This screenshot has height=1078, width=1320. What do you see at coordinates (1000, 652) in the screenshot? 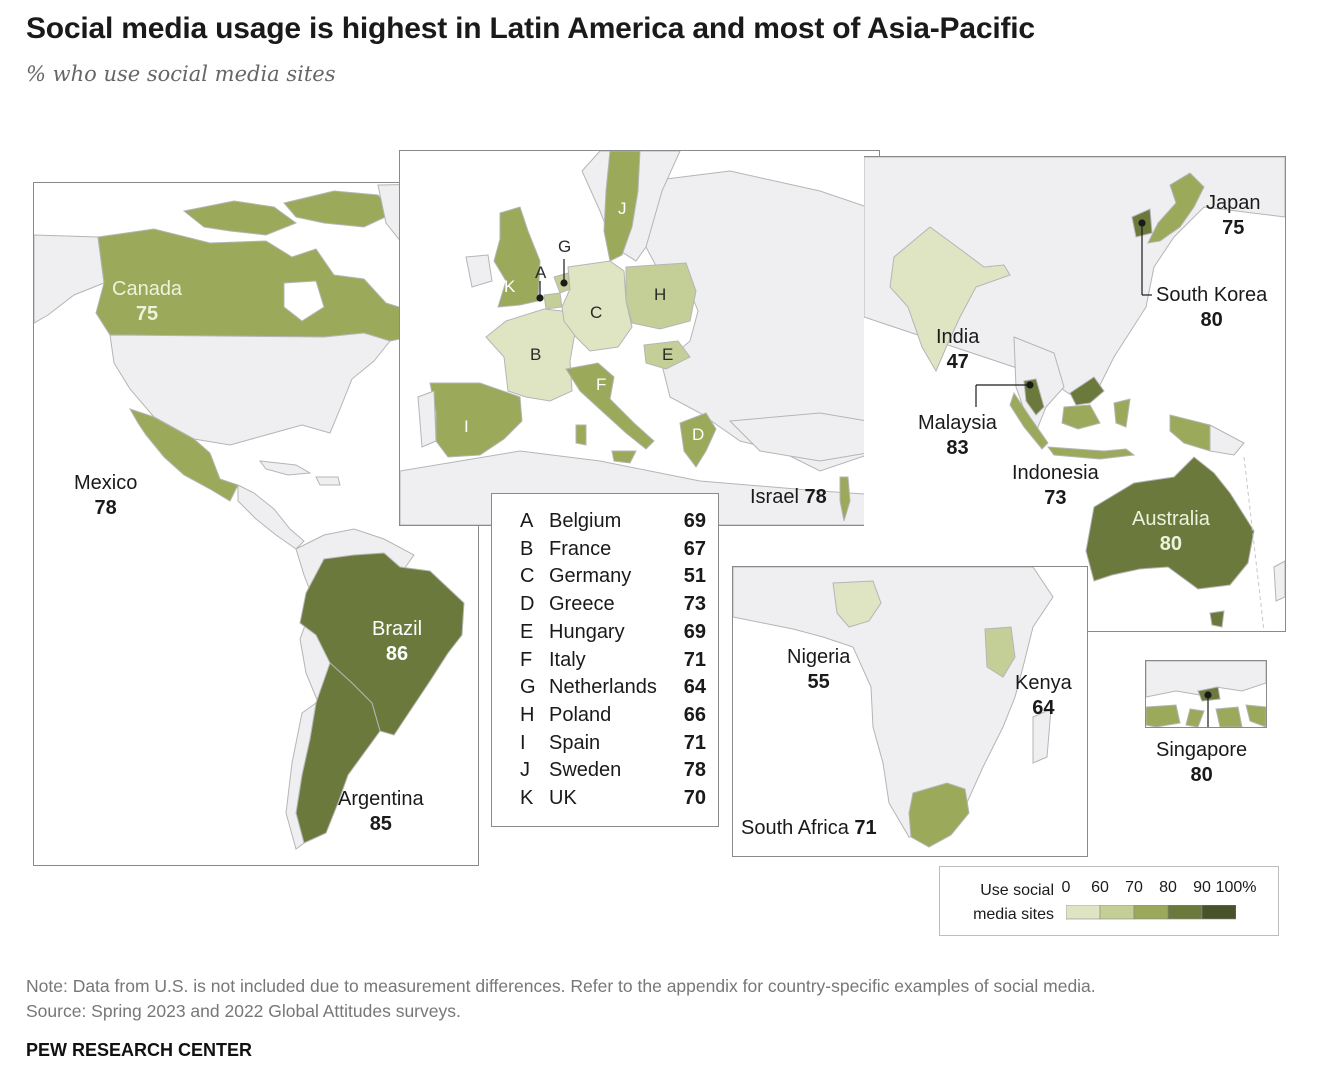
I see `kenya` at bounding box center [1000, 652].